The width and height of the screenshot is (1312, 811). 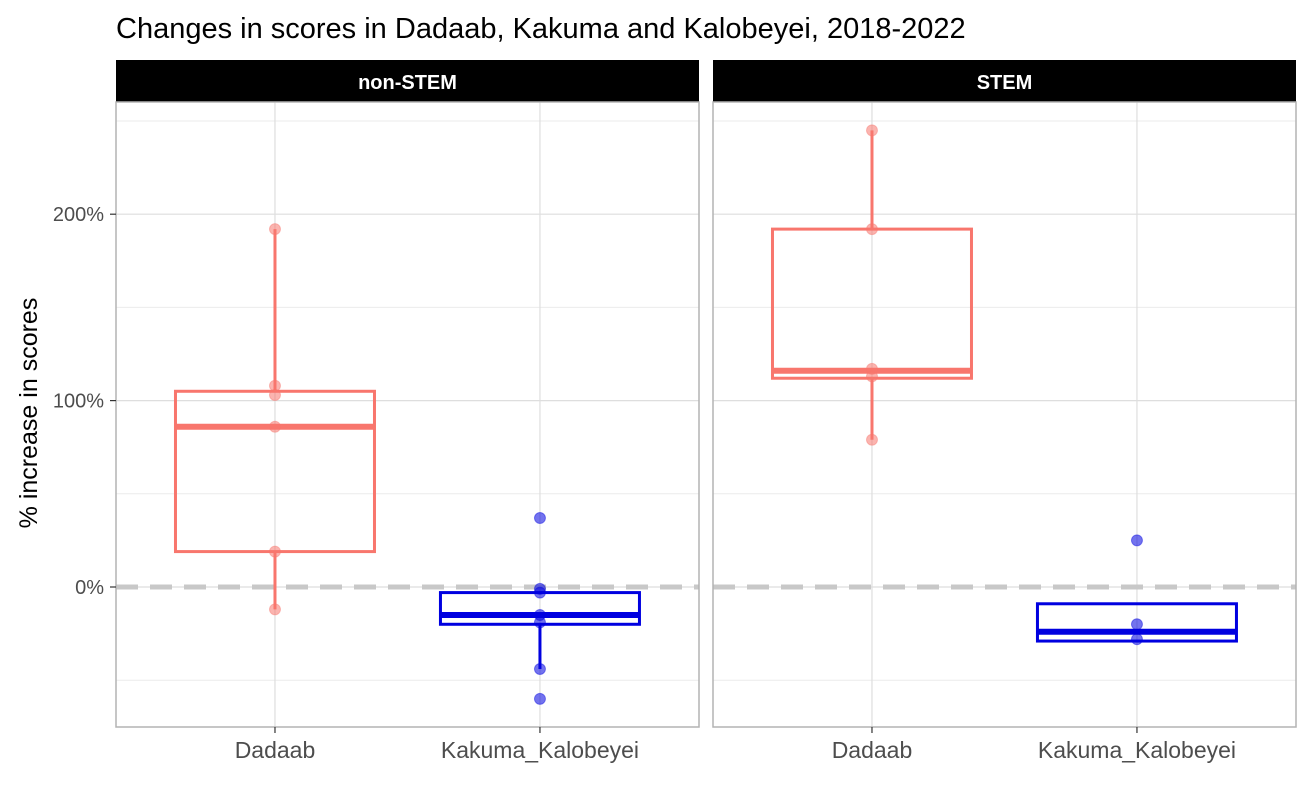 What do you see at coordinates (78, 402) in the screenshot?
I see `y-tick-label: 100%` at bounding box center [78, 402].